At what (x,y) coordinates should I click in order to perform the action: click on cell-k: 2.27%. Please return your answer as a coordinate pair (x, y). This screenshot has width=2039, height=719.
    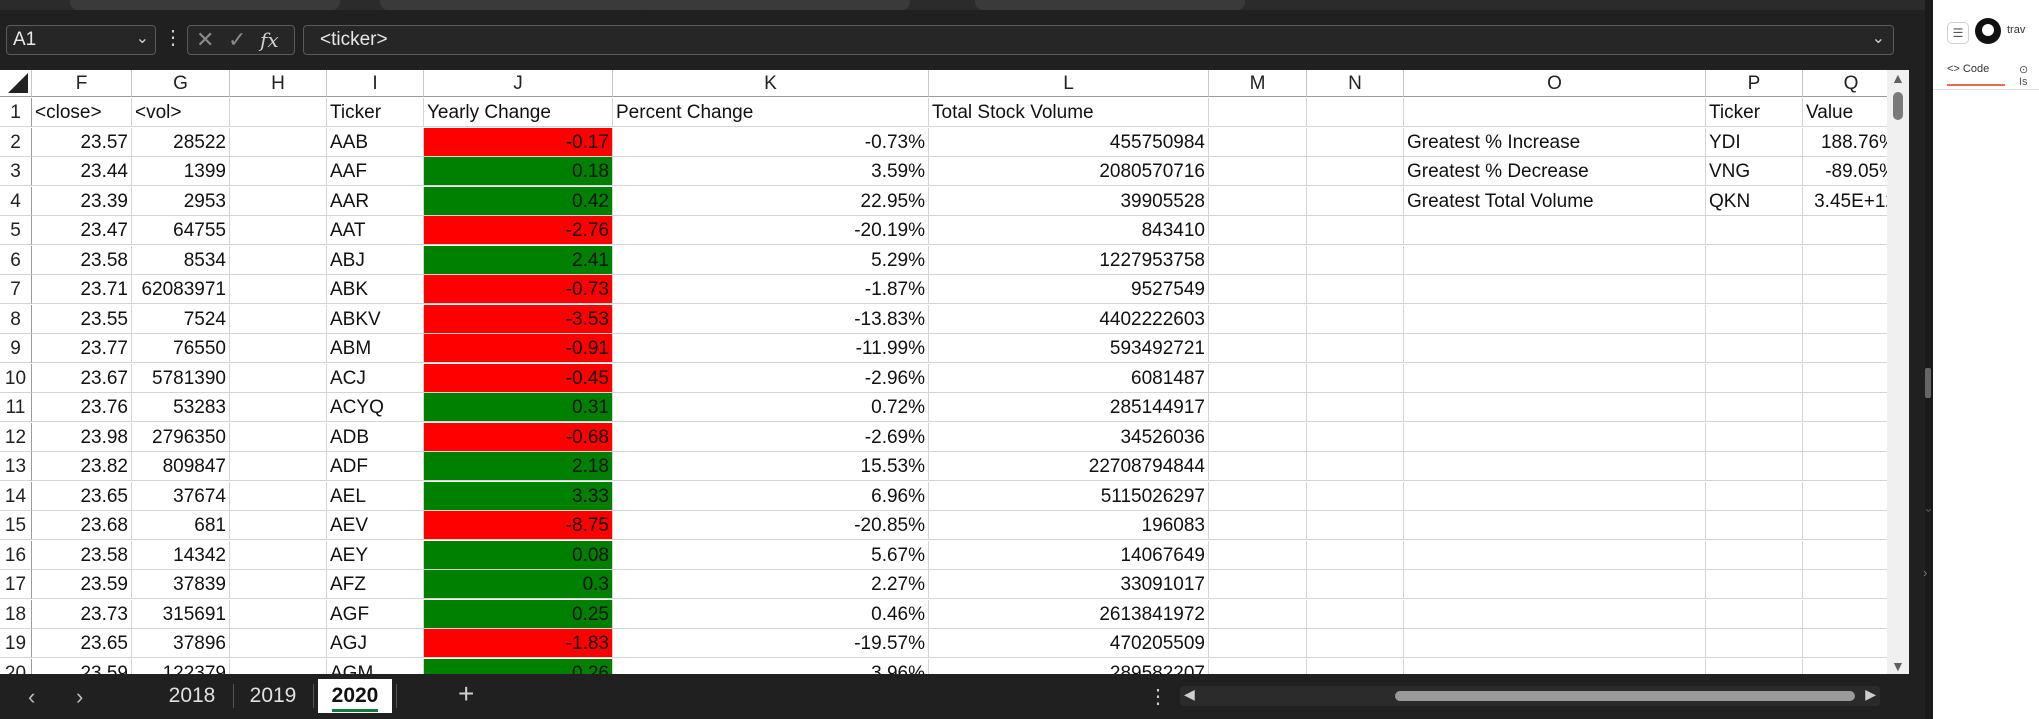
    Looking at the image, I should click on (771, 584).